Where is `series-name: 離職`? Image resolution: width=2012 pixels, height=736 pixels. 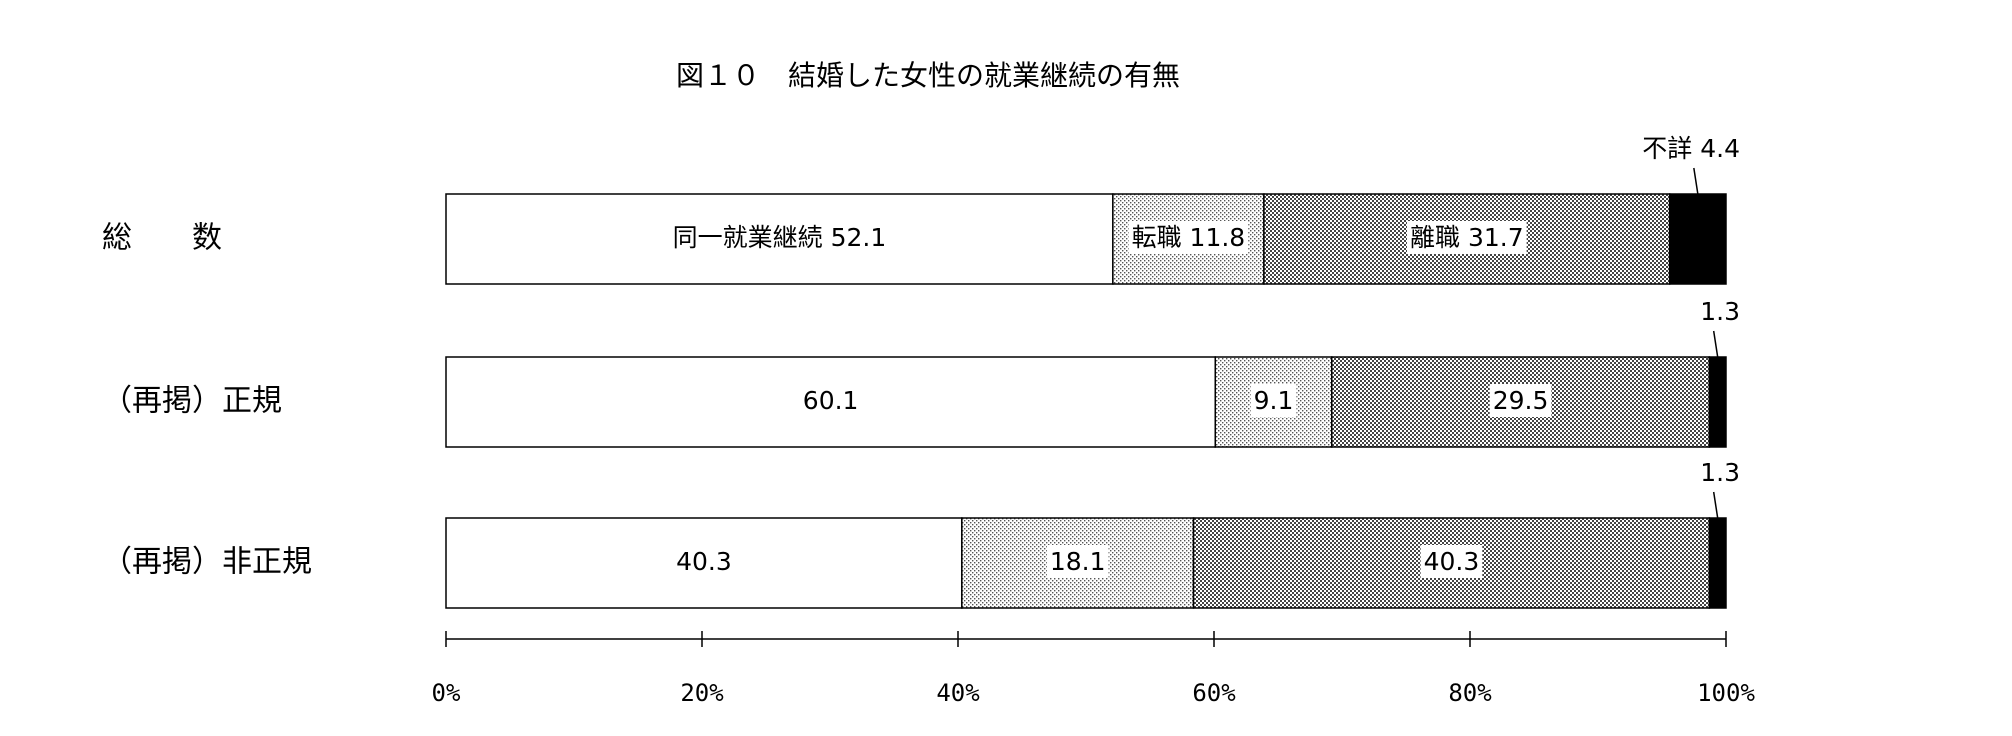 series-name: 離職 is located at coordinates (1435, 237).